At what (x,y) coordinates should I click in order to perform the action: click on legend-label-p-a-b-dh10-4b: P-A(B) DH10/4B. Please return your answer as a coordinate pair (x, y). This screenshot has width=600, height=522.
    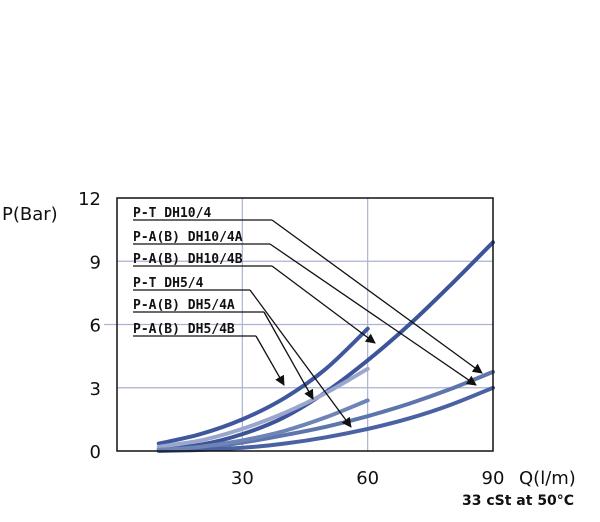
    Looking at the image, I should click on (188, 259).